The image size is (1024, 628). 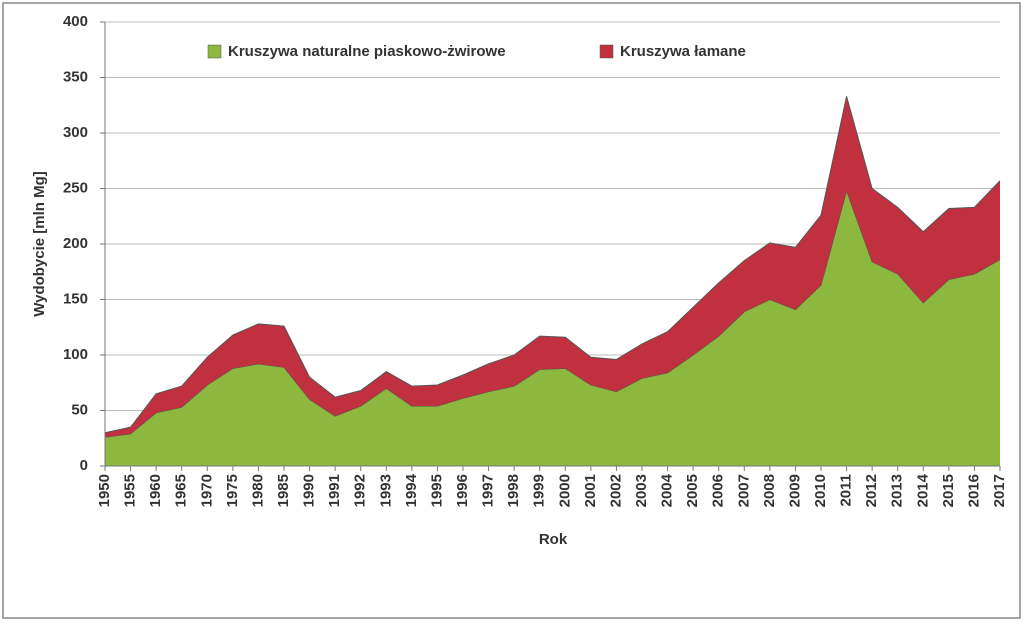 I want to click on x-tick-label: 1990, so click(x=309, y=490).